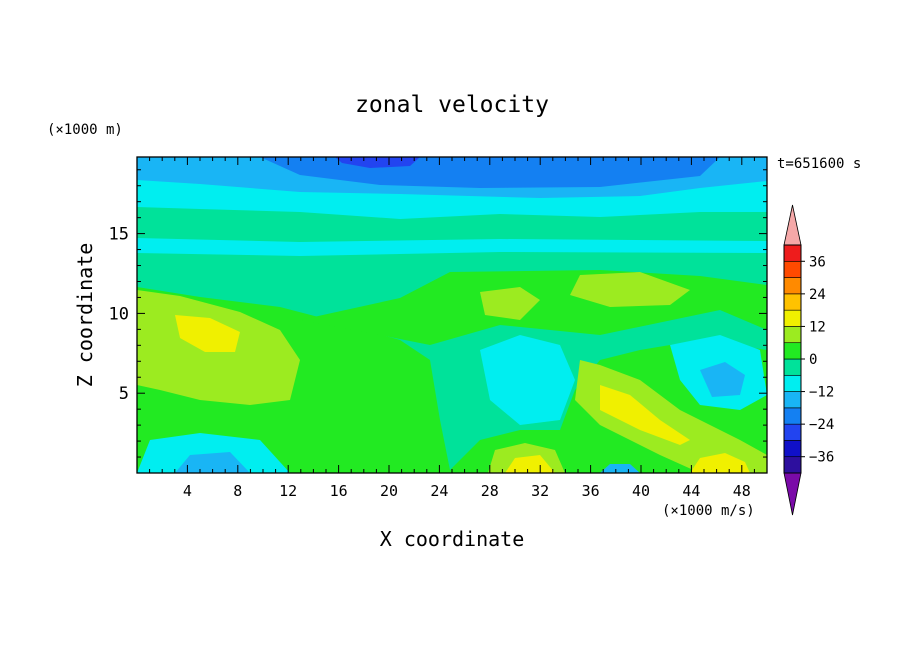 The height and width of the screenshot is (654, 904). Describe the element at coordinates (591, 491) in the screenshot. I see `x-tick-label-8: 36` at that location.